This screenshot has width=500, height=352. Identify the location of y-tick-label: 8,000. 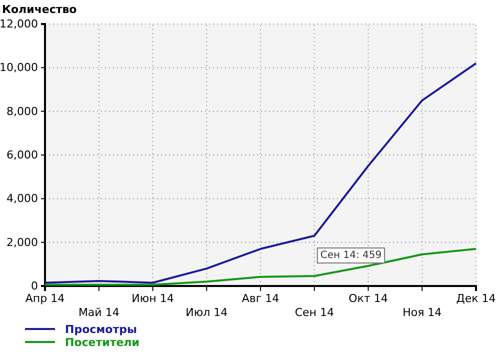
(22, 111).